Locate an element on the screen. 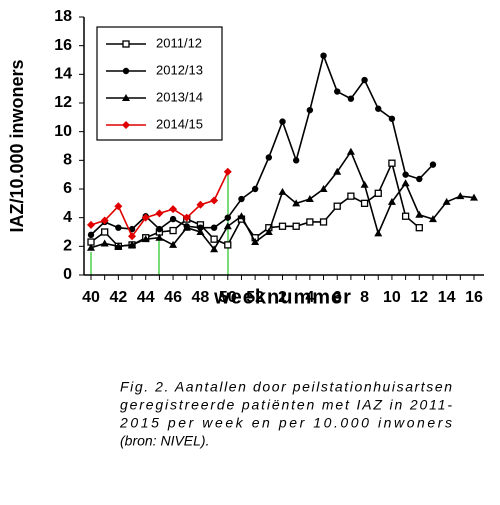 The image size is (500, 505). y-tick-label: 16 is located at coordinates (63, 45).